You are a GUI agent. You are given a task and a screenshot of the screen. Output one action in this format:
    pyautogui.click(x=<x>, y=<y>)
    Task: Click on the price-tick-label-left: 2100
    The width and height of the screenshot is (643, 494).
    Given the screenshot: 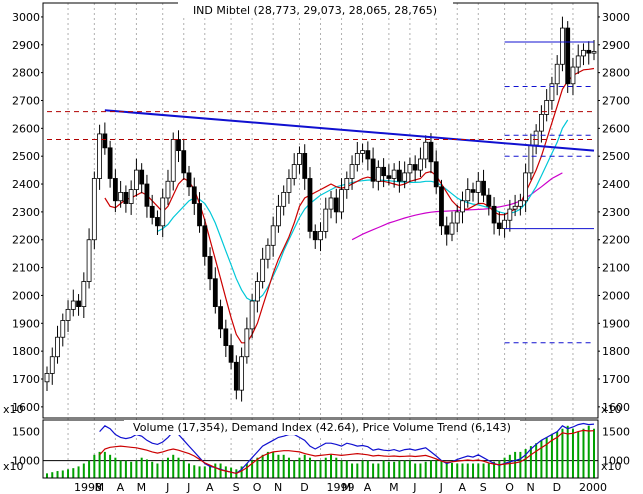 What is the action you would take?
    pyautogui.click(x=26, y=268)
    